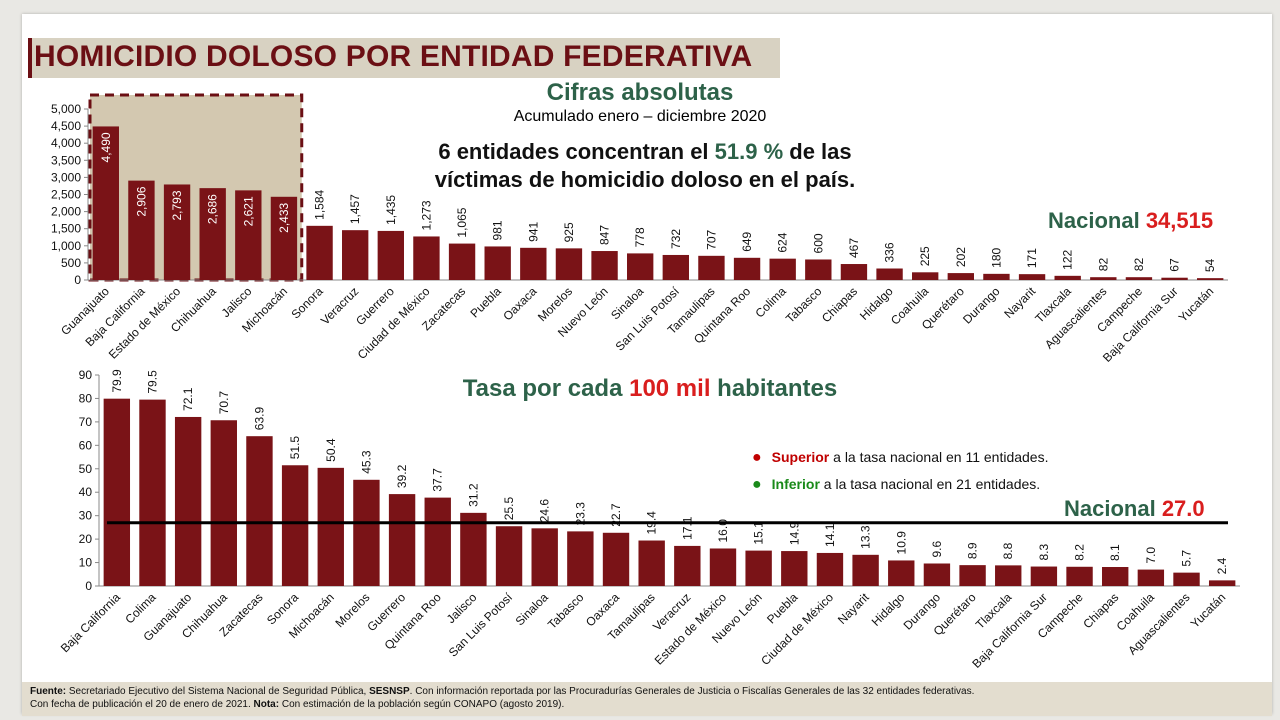  Describe the element at coordinates (1103, 265) in the screenshot. I see `data-label: 82` at that location.